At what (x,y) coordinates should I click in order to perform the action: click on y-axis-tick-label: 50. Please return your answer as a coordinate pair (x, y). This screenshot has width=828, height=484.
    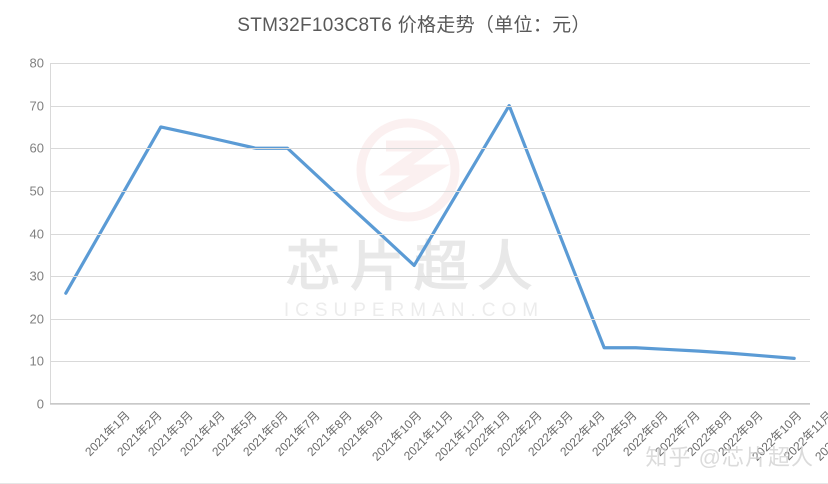
    Looking at the image, I should click on (36, 191).